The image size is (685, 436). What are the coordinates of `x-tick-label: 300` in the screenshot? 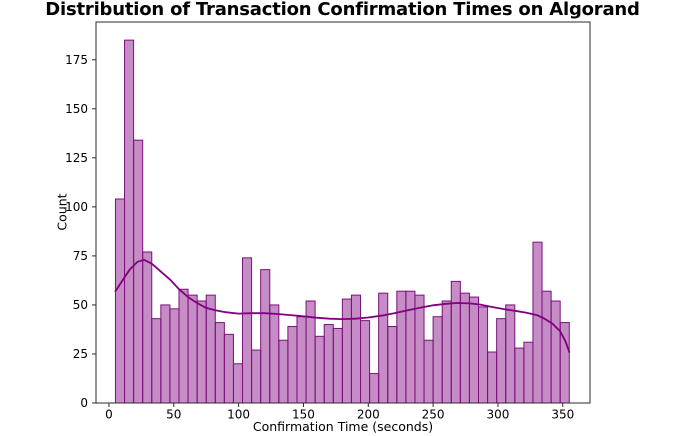 It's located at (497, 415).